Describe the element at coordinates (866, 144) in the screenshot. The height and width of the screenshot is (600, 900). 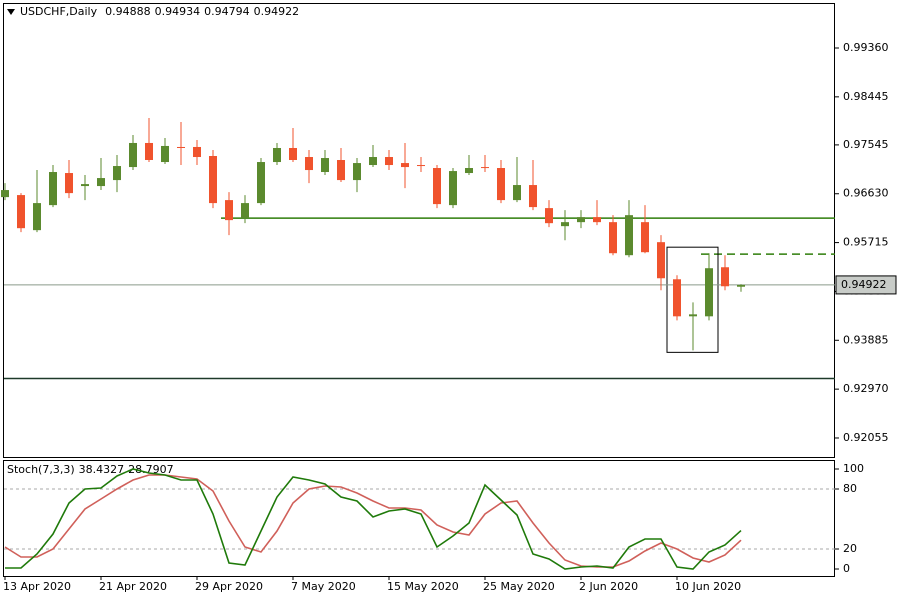
I see `y-tick-label: 0.97545` at that location.